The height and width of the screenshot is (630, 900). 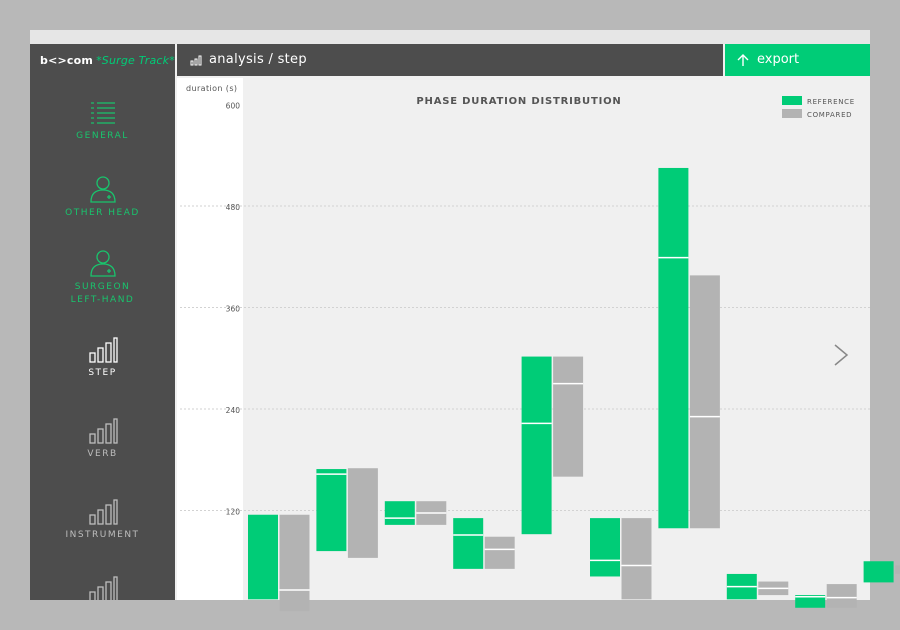 I want to click on sidebar-item-instrument: INSTRUMENT, so click(x=102, y=520).